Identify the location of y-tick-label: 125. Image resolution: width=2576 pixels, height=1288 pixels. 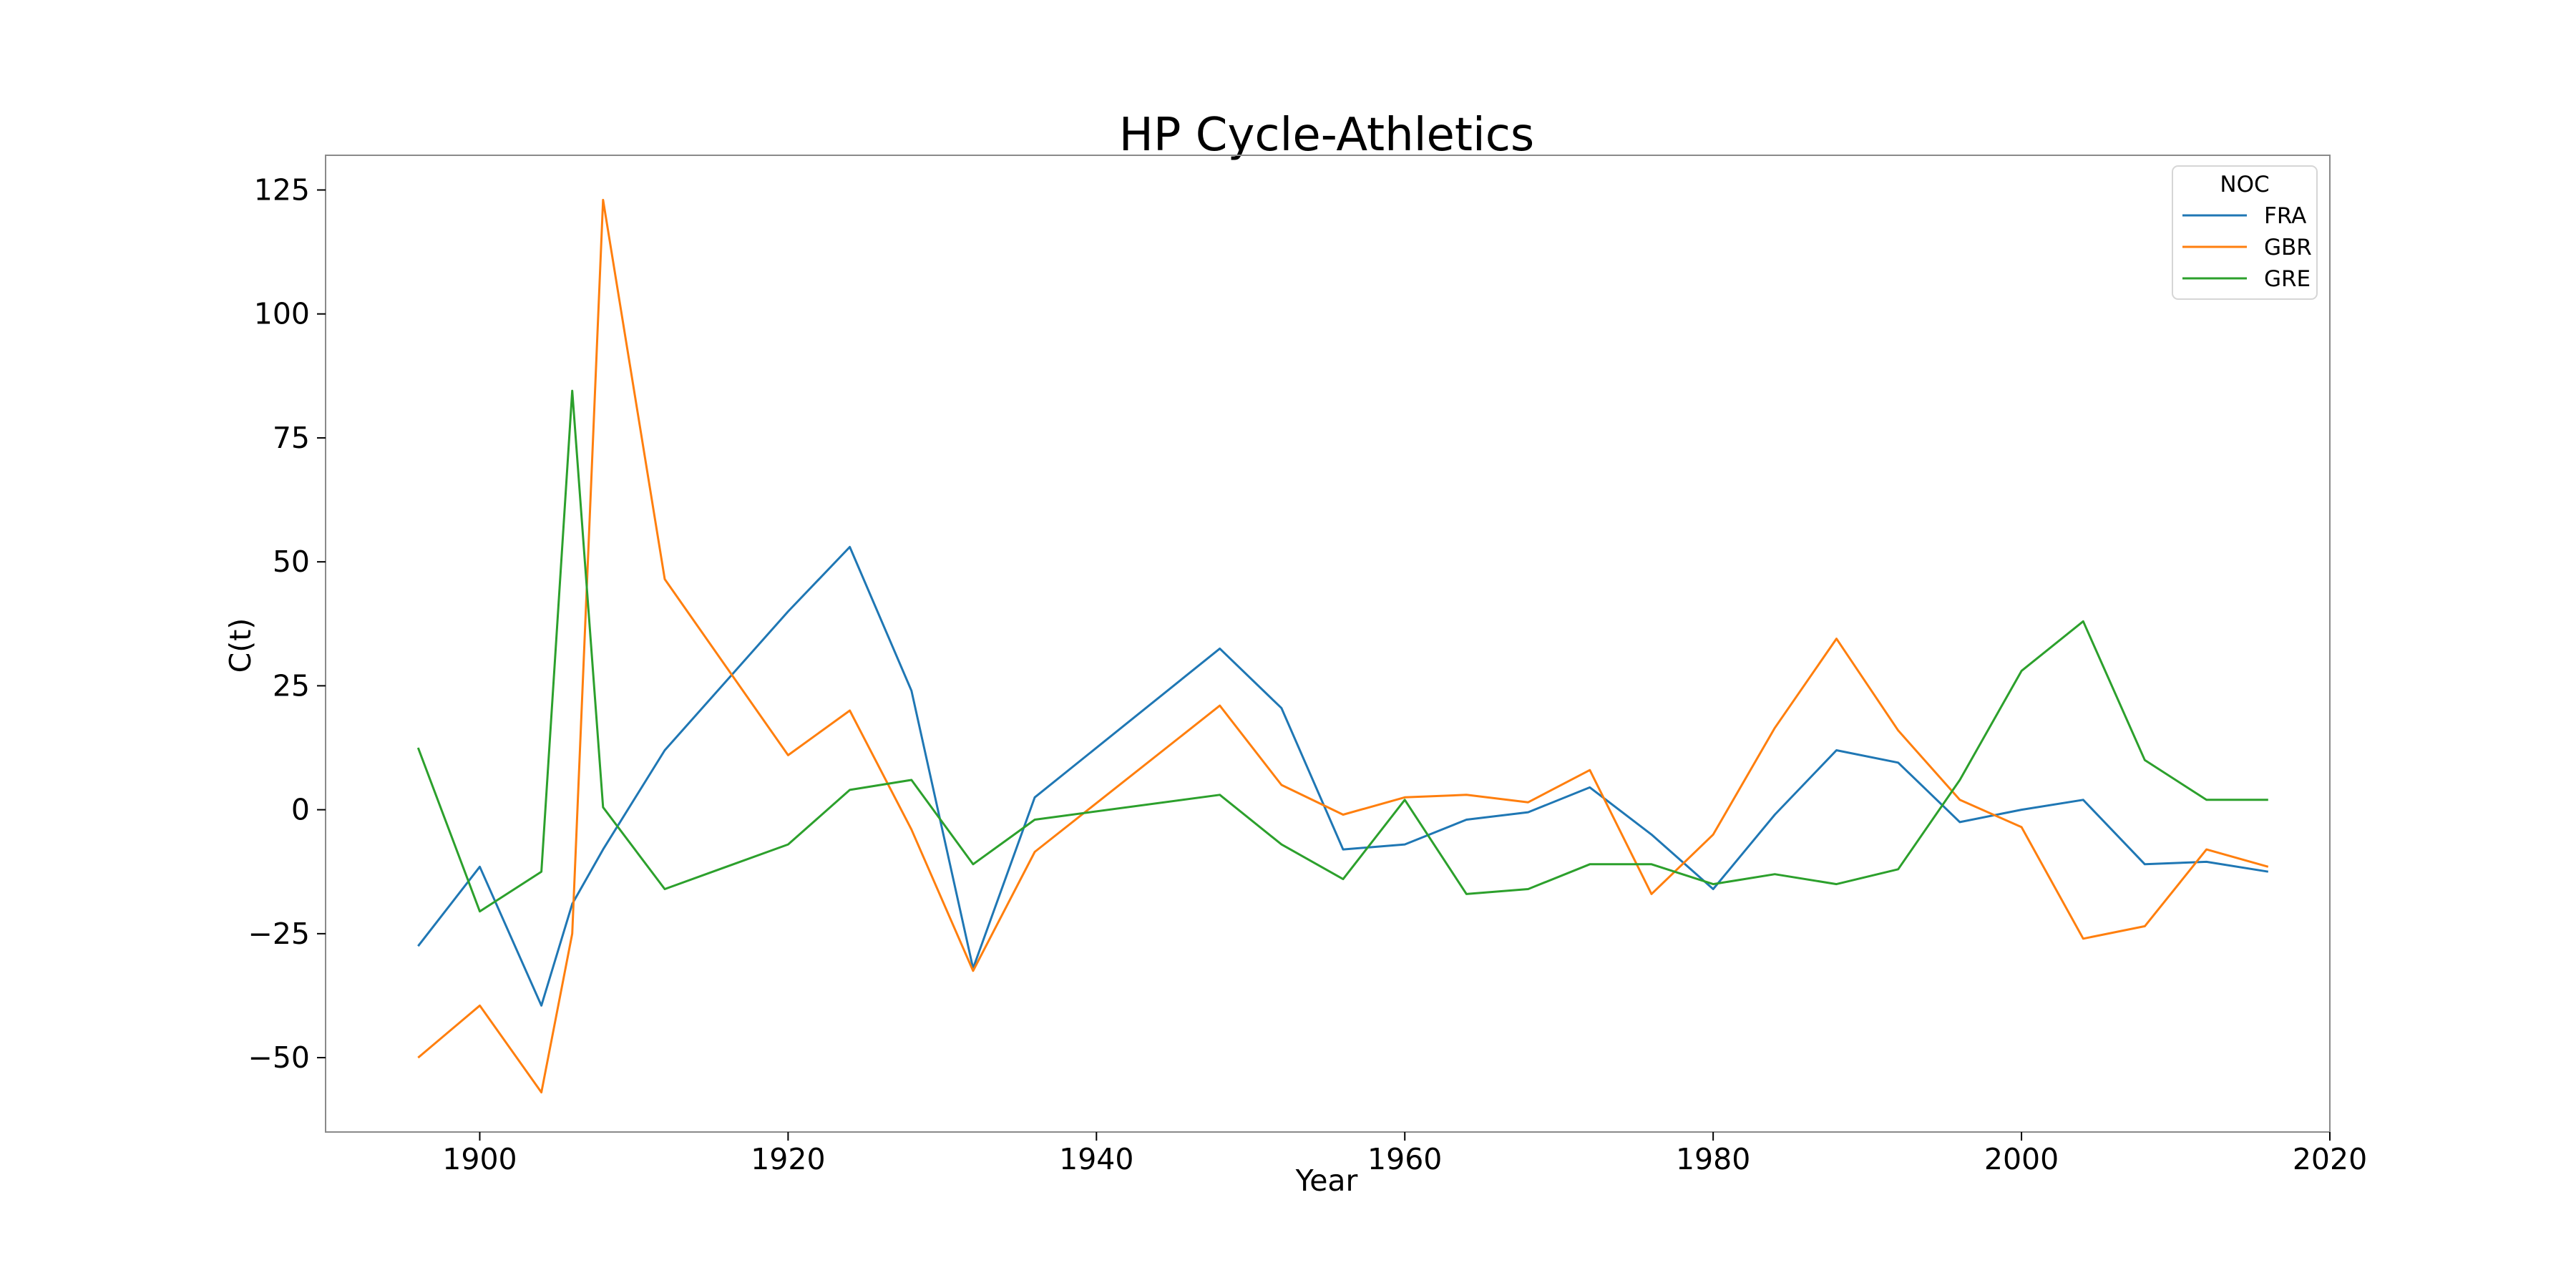
(282, 190).